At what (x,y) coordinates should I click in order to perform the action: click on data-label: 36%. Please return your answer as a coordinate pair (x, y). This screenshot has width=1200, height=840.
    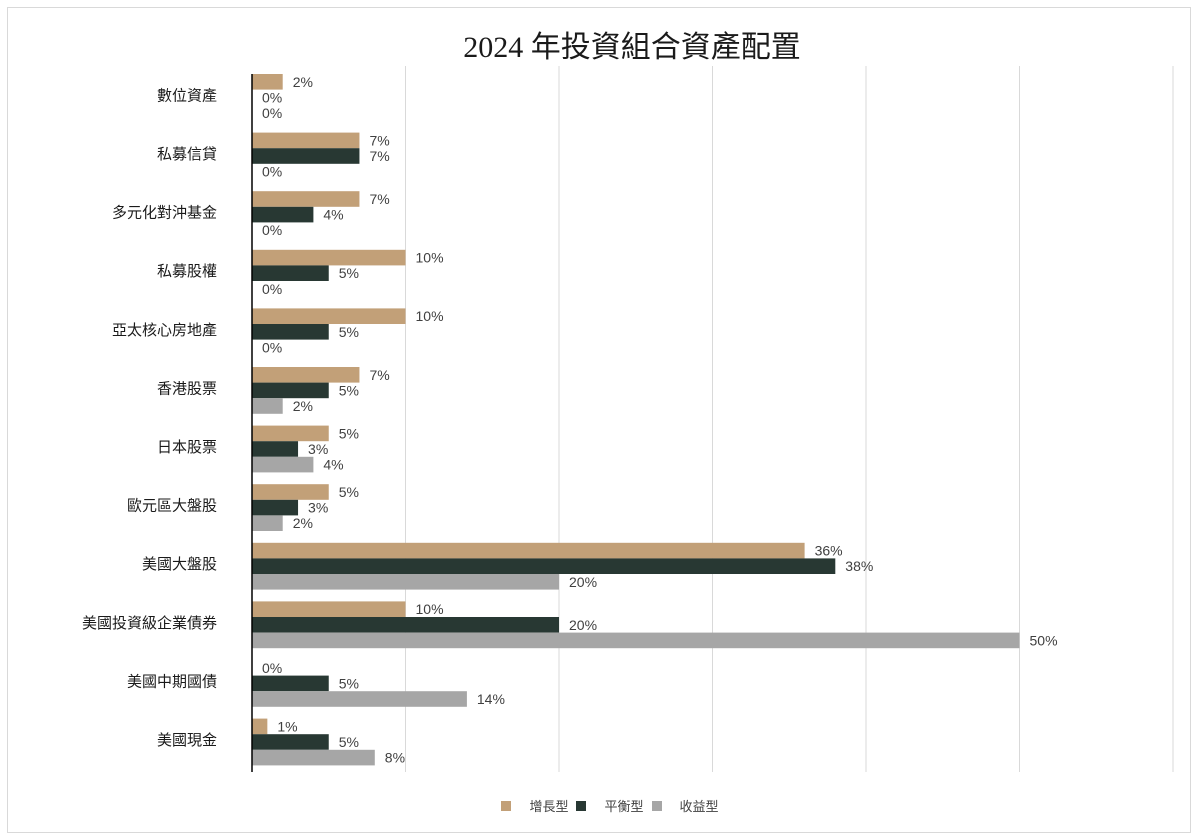
    Looking at the image, I should click on (829, 551).